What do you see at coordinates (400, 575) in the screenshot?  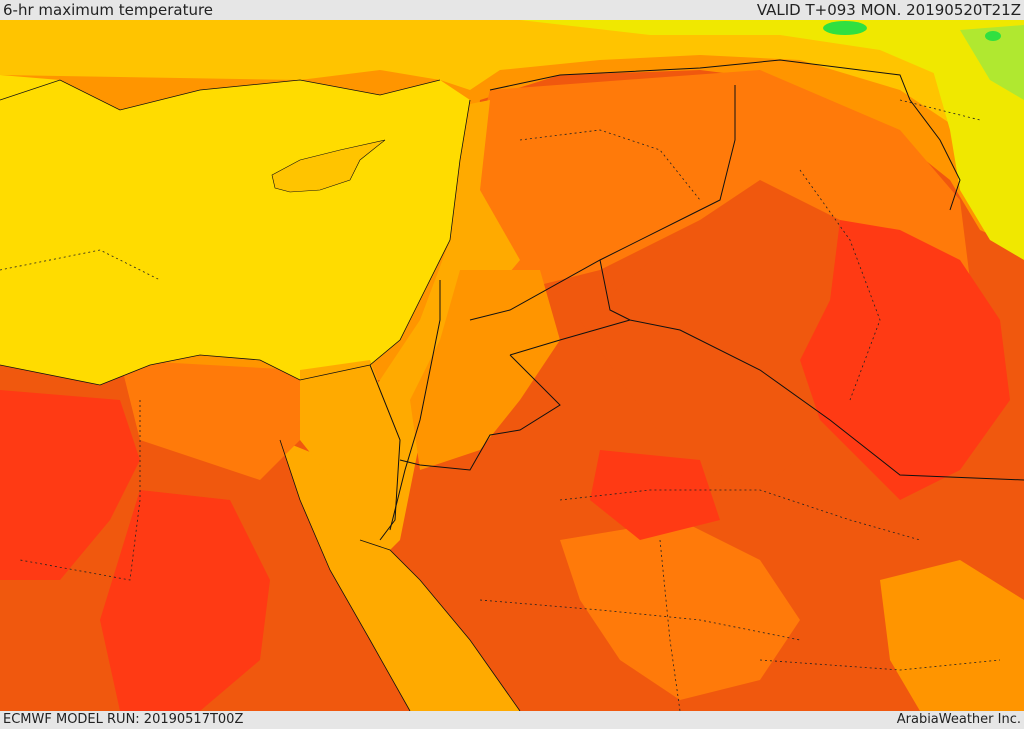 I see `red-sea` at bounding box center [400, 575].